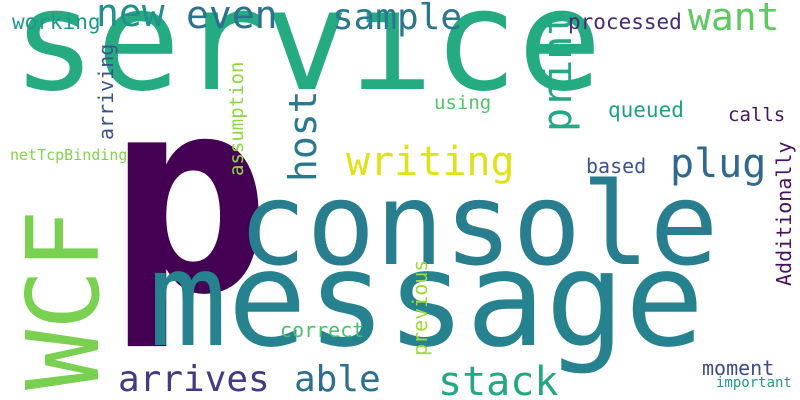  I want to click on word-want: want, so click(734, 19).